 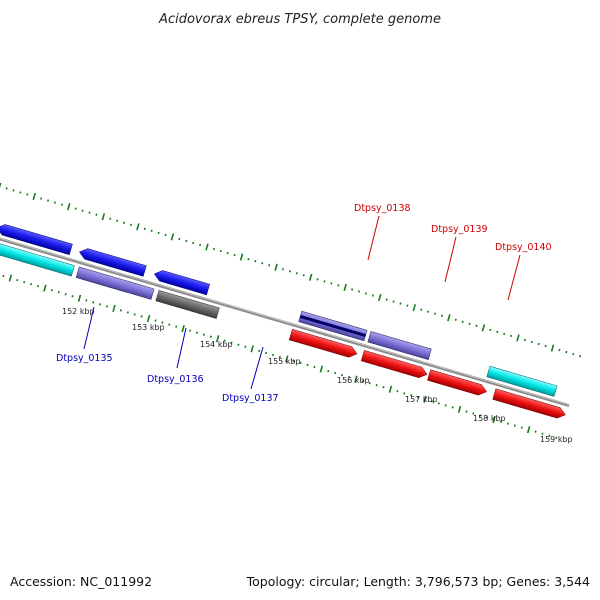 I want to click on accession-text: Accession: NC_011992, so click(x=81, y=581).